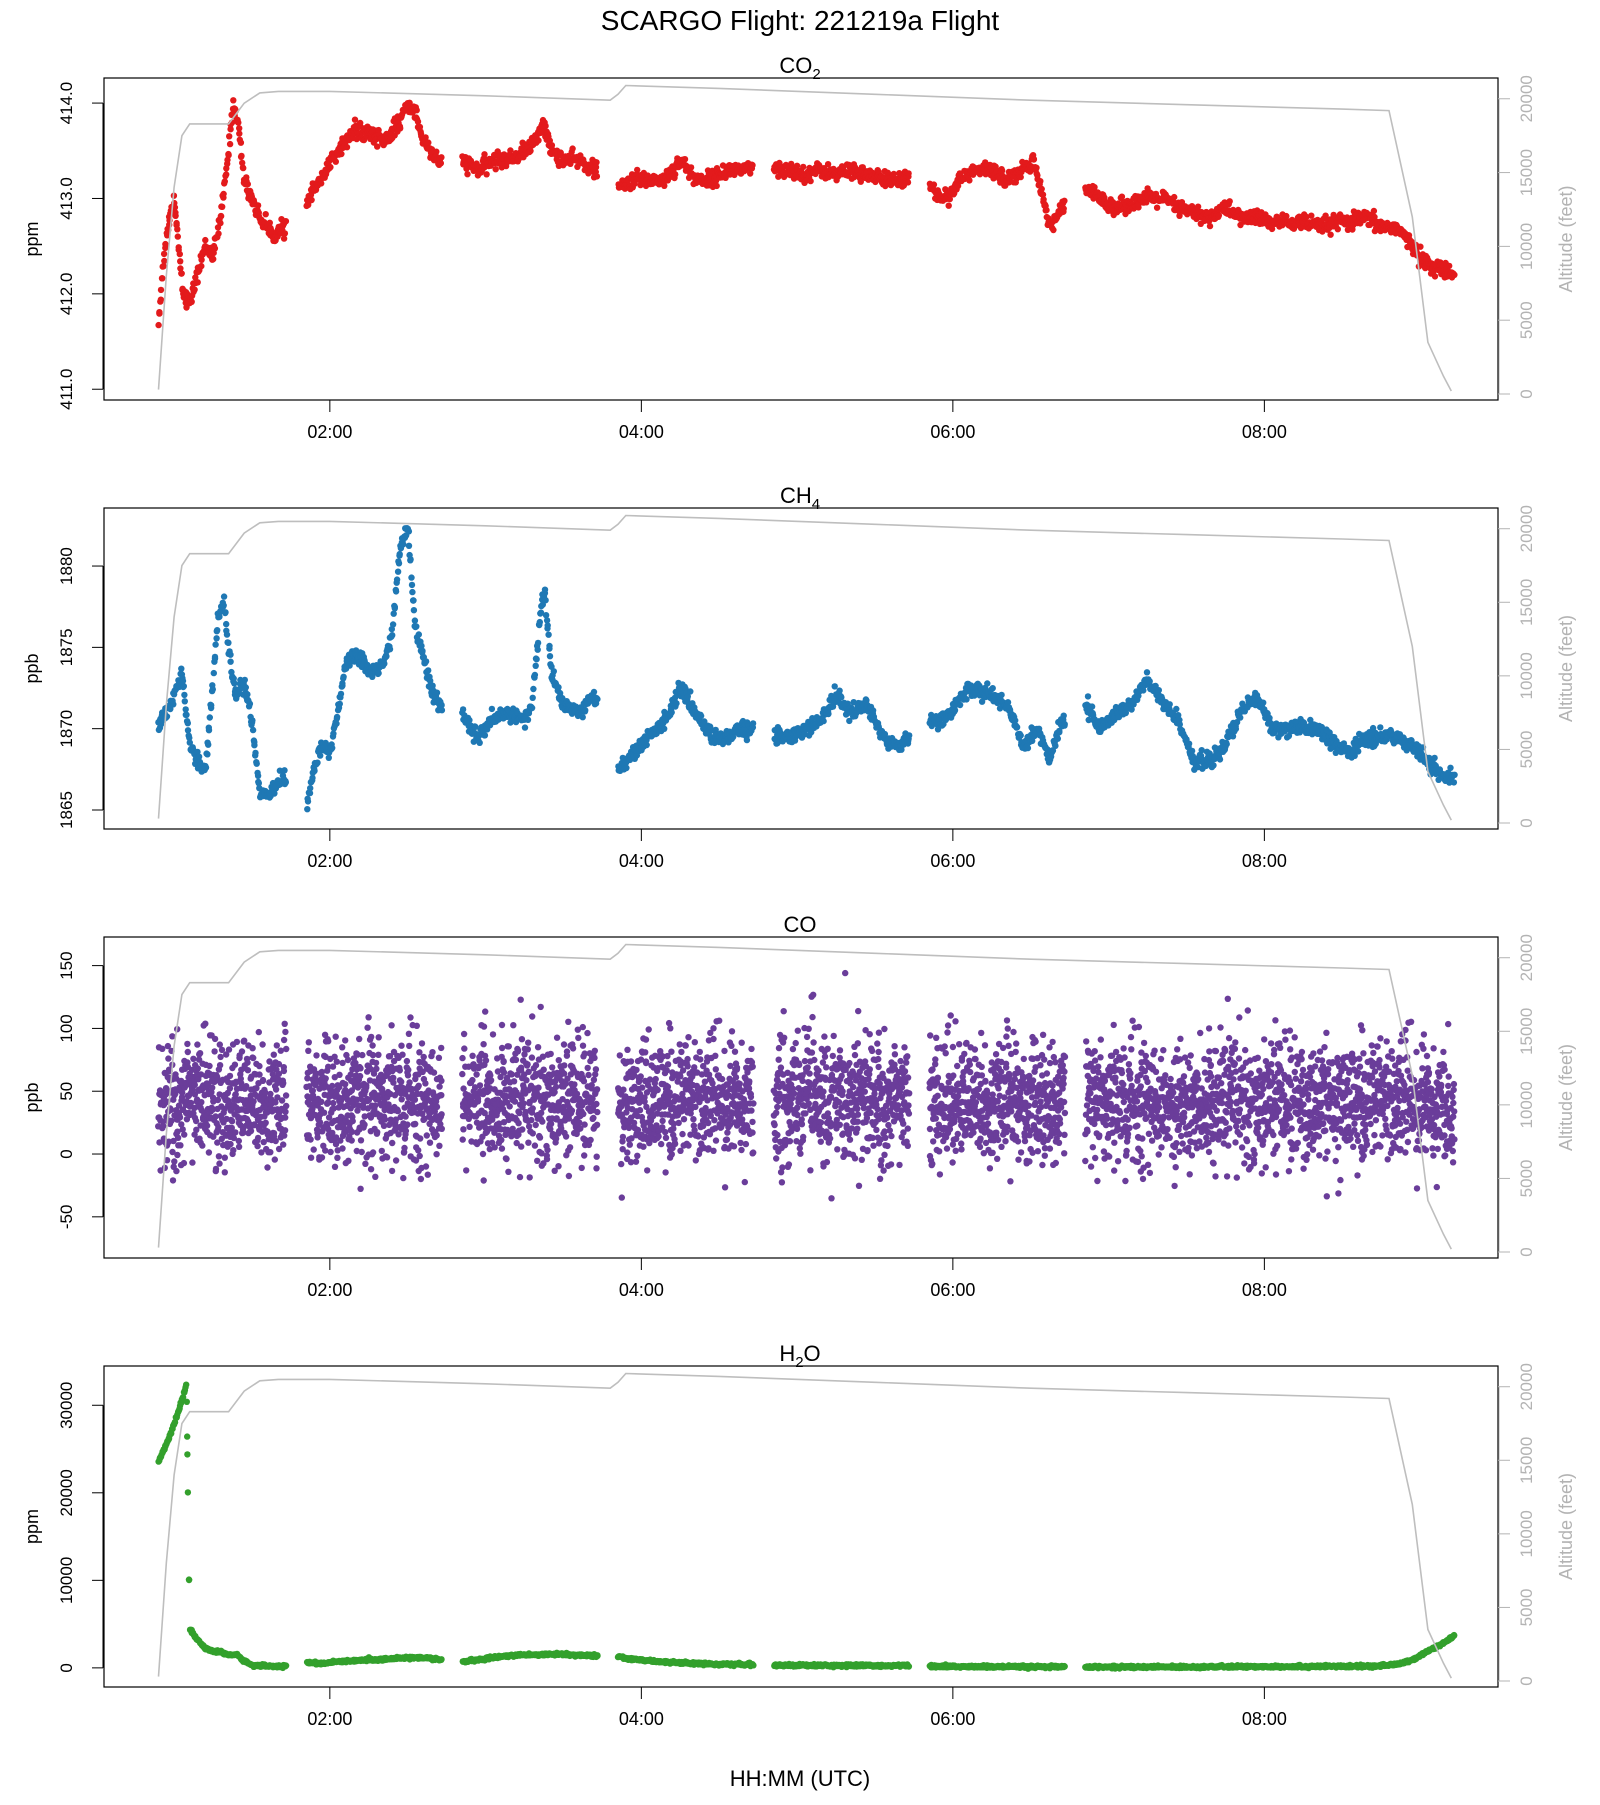  Describe the element at coordinates (329, 861) in the screenshot. I see `x-tick-label: 02:00` at that location.